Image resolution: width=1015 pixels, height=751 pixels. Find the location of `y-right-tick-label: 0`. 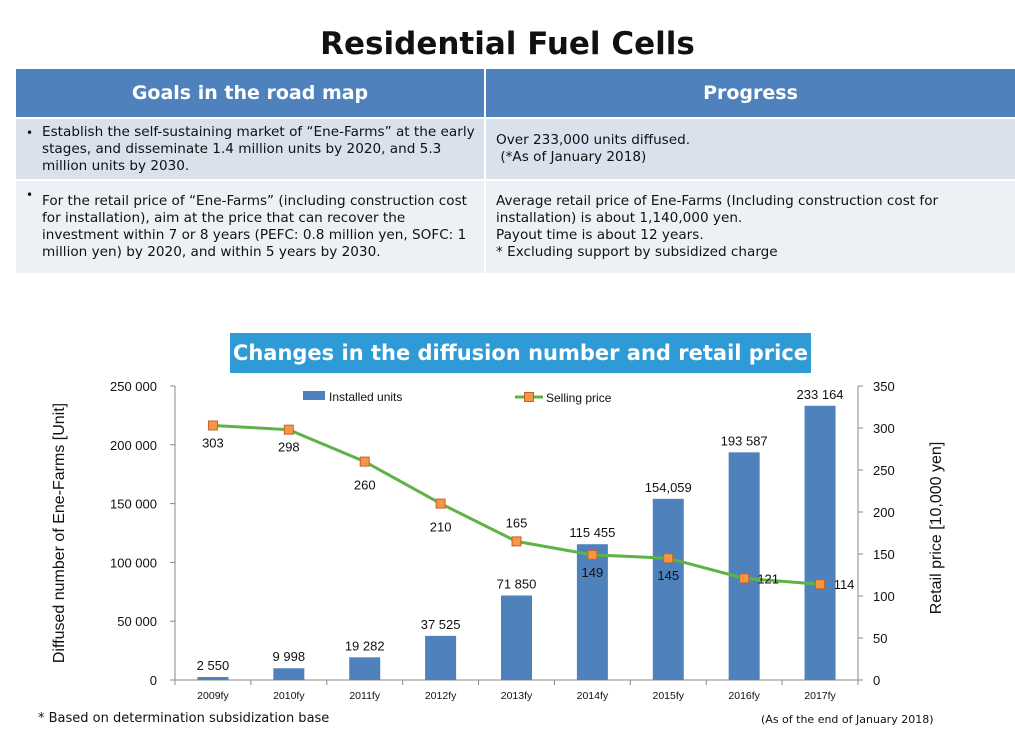

y-right-tick-label: 0 is located at coordinates (876, 680).